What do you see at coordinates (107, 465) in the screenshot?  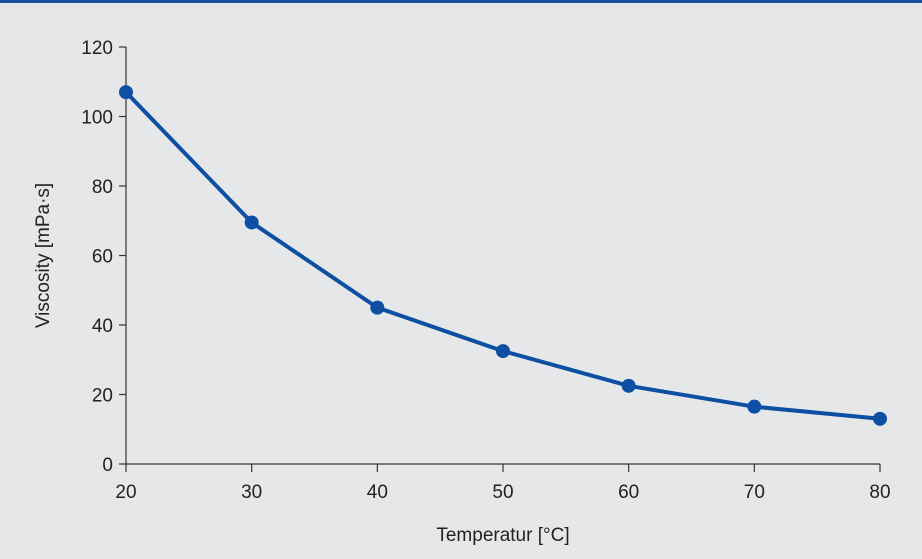 I see `y-tick-label: 0` at bounding box center [107, 465].